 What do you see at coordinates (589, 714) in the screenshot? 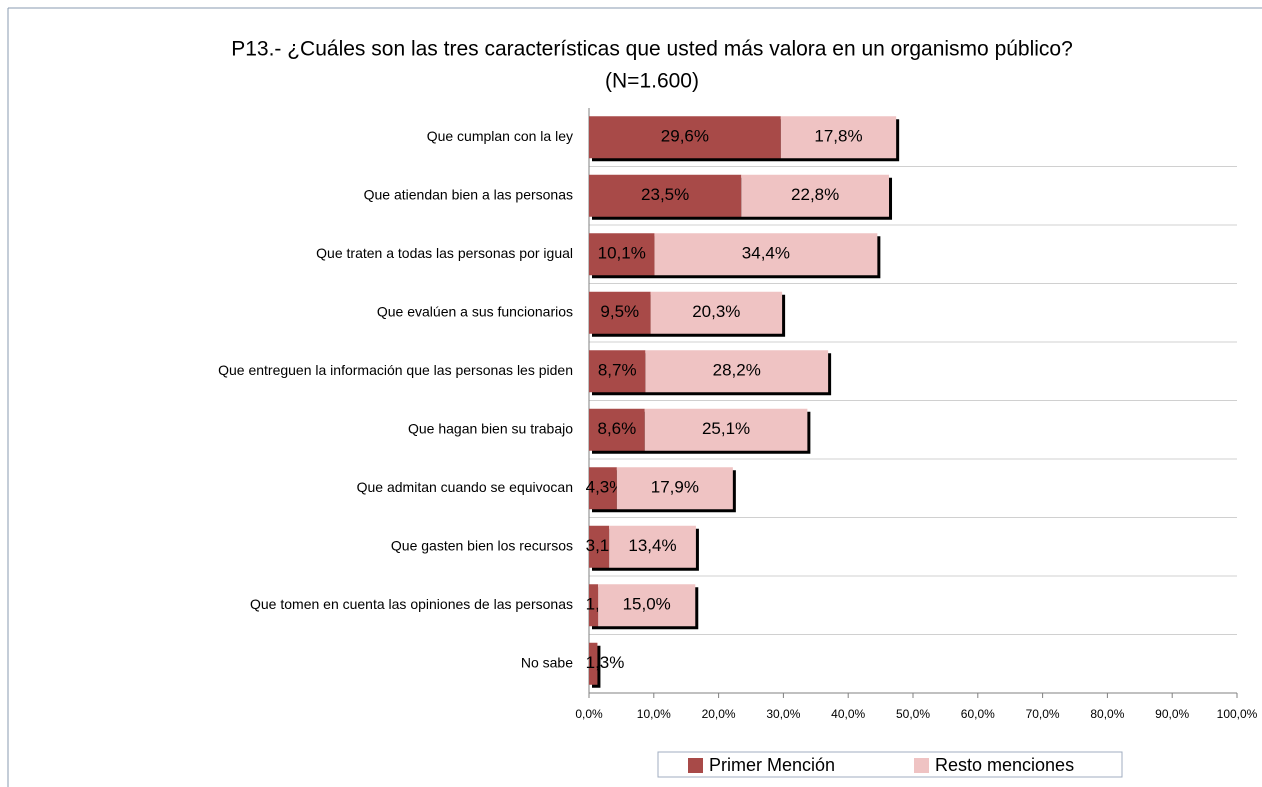
I see `x-tick-label: 0,0%` at bounding box center [589, 714].